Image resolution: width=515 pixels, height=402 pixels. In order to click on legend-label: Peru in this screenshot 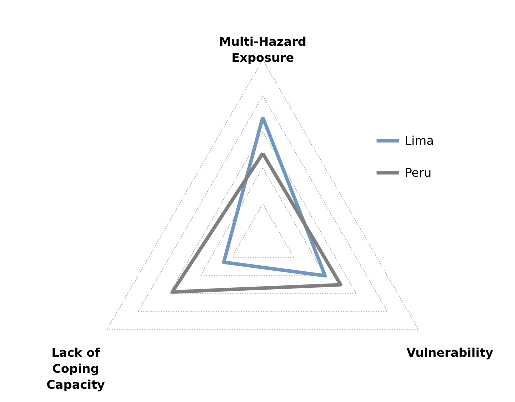, I will do `click(418, 173)`.